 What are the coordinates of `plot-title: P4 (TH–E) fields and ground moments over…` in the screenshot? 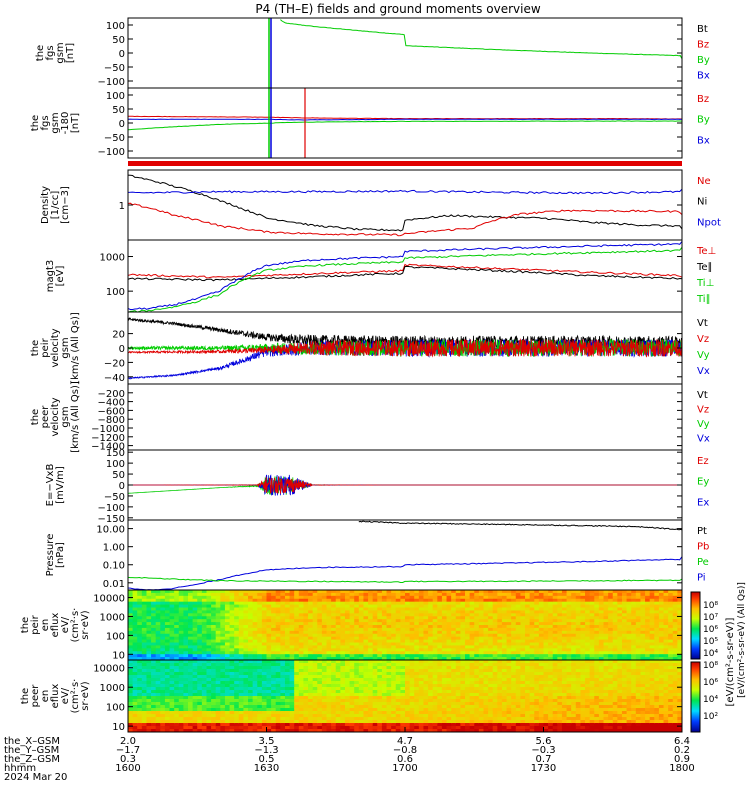 It's located at (397, 9).